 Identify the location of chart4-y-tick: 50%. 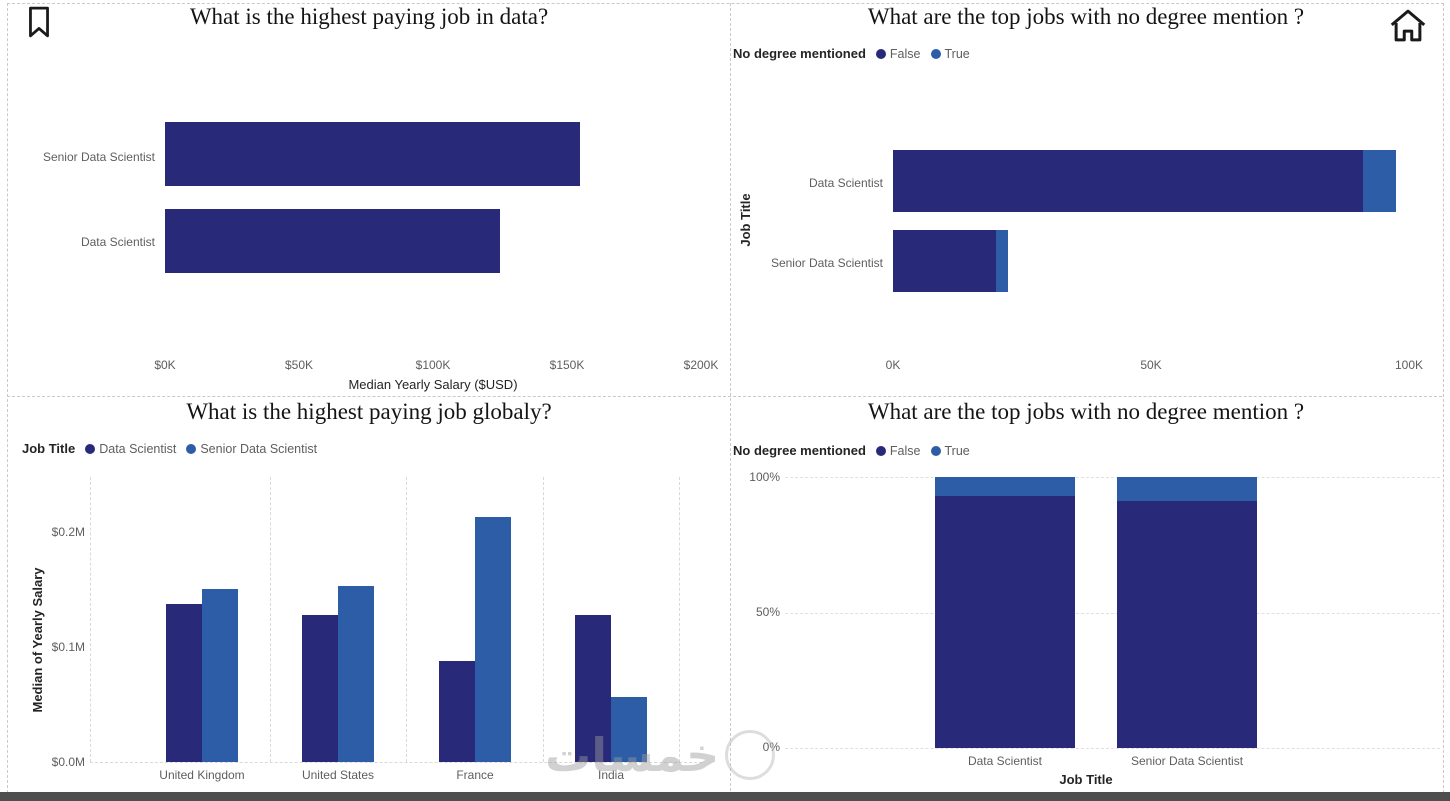
(767, 612).